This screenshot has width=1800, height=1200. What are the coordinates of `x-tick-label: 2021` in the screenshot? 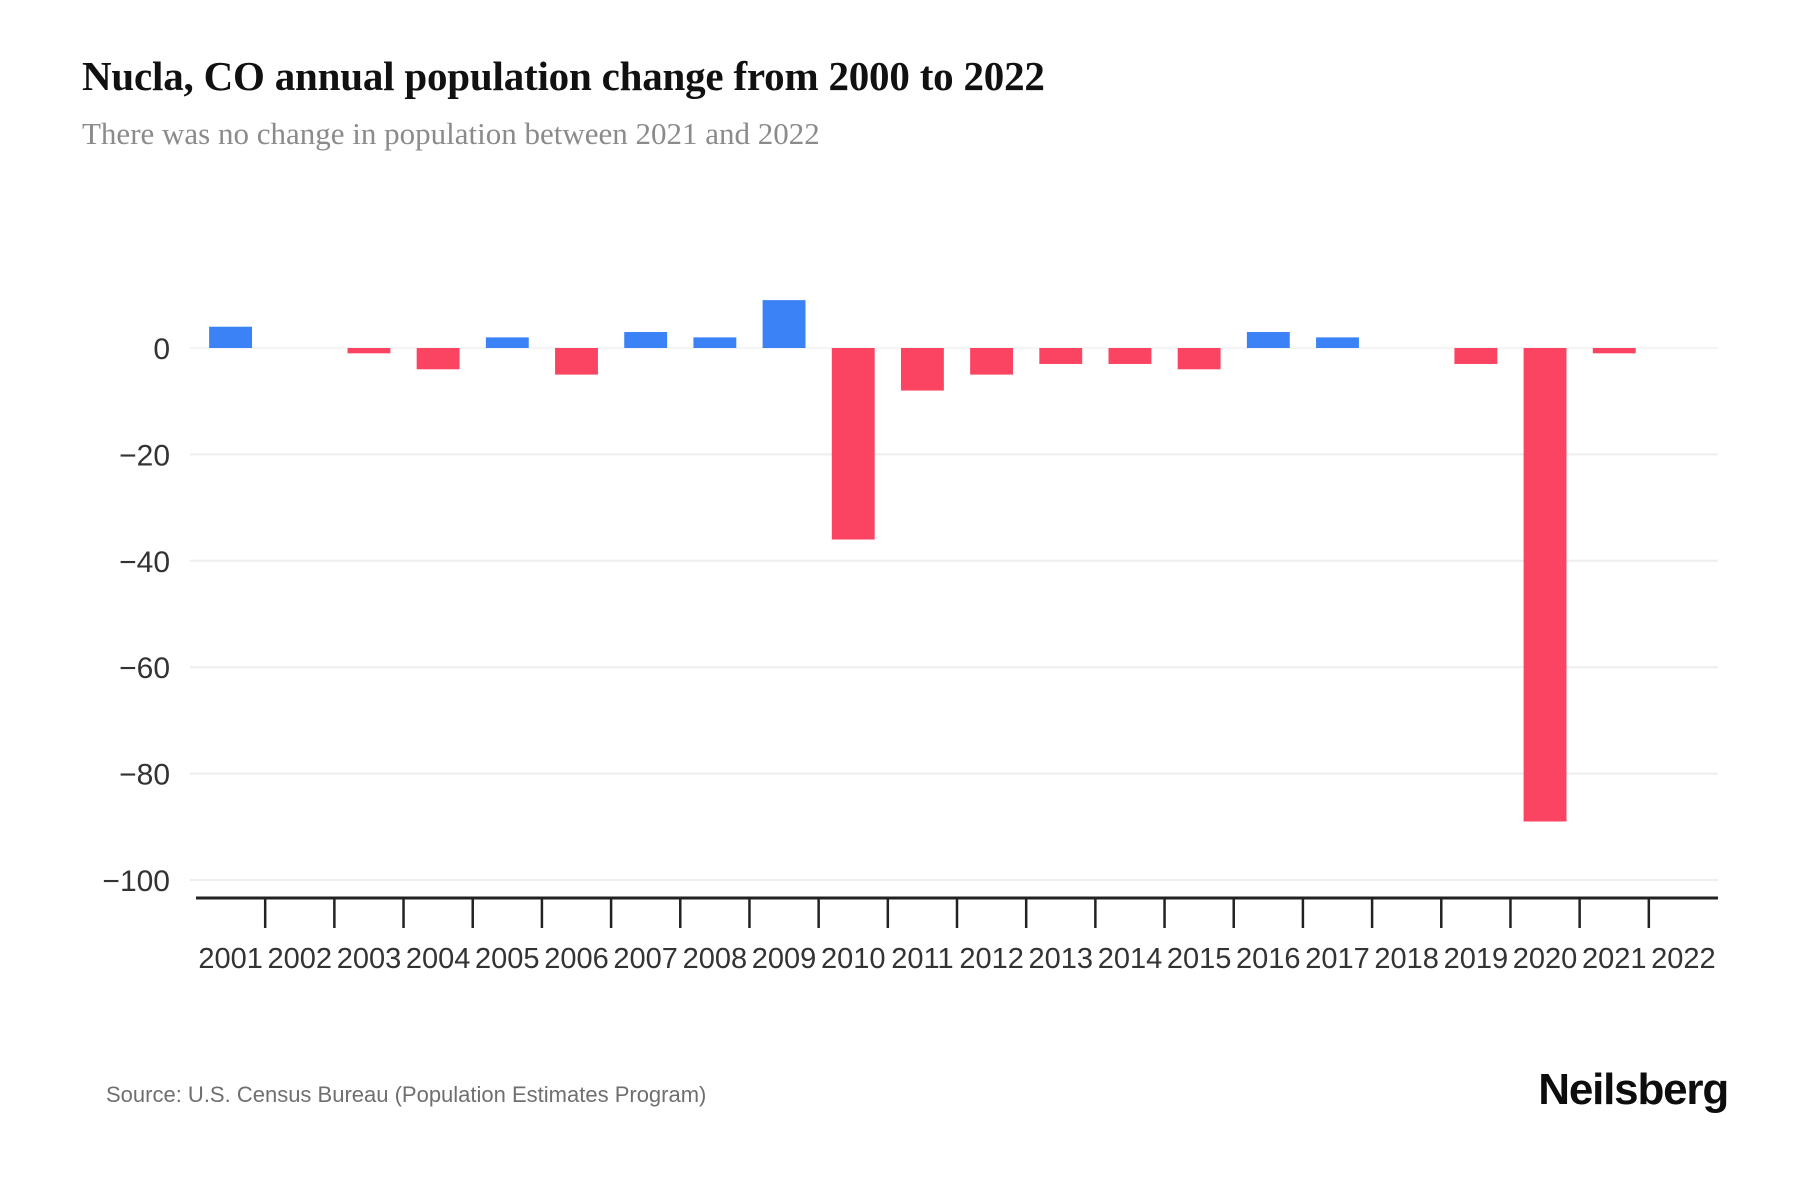 It's located at (1614, 959).